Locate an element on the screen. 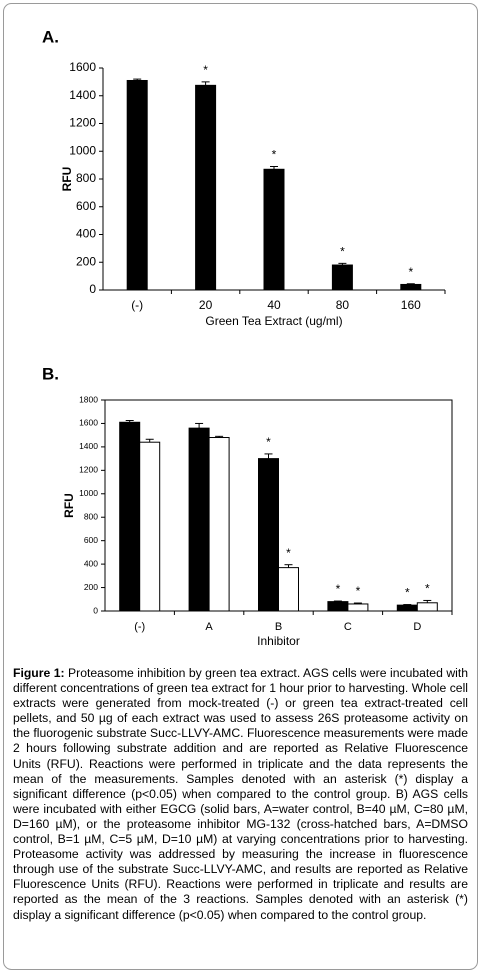  x-tick-label: C is located at coordinates (348, 627).